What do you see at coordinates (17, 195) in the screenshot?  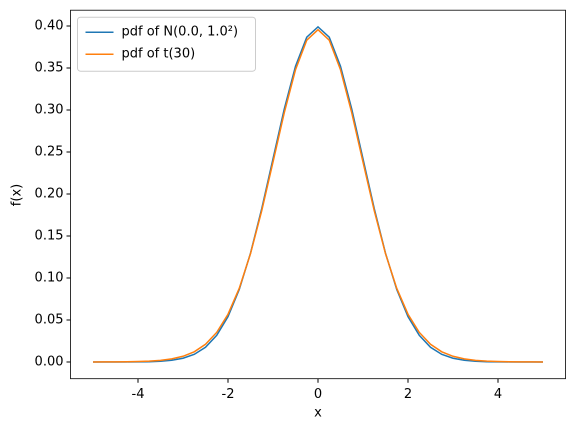 I see `y-axis-label: f(x)` at bounding box center [17, 195].